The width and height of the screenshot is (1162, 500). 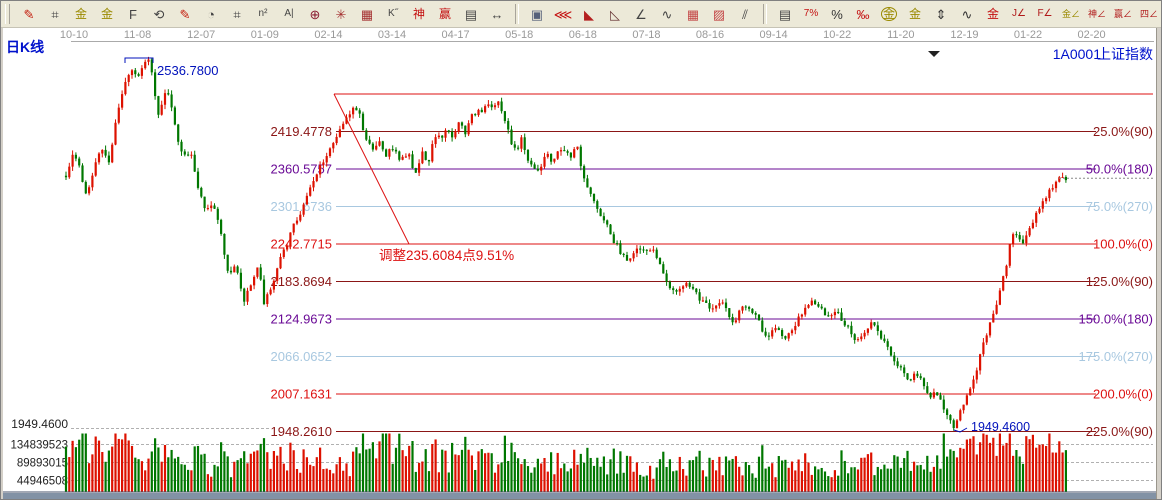 I want to click on kline-tool-button: K˝, so click(x=393, y=14).